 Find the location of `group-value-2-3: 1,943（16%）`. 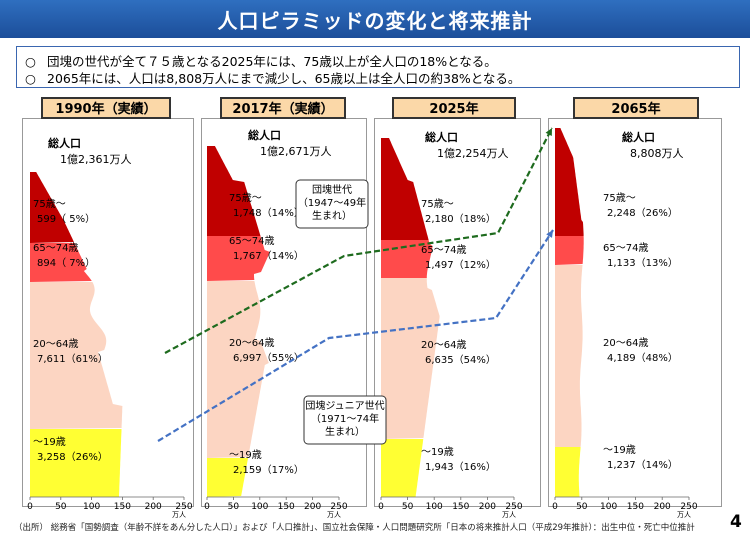

group-value-2-3: 1,943（16%） is located at coordinates (460, 467).